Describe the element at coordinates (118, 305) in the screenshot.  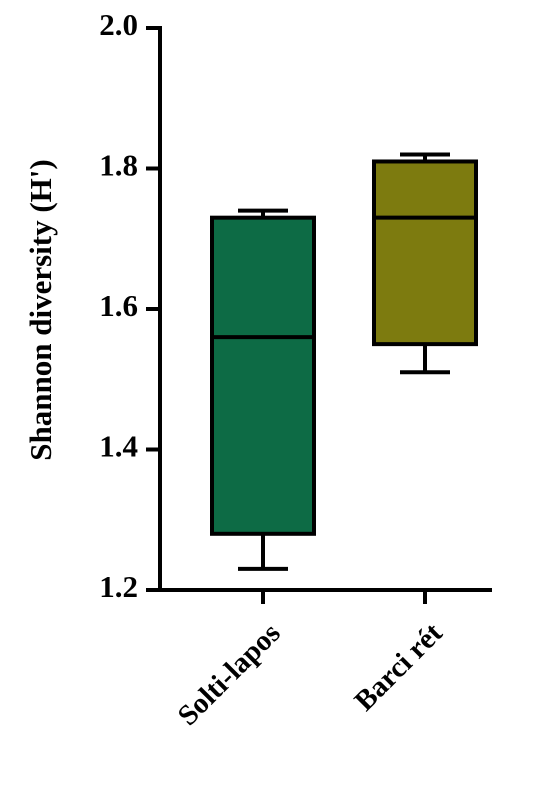
I see `y-tick-label: 1.6` at that location.